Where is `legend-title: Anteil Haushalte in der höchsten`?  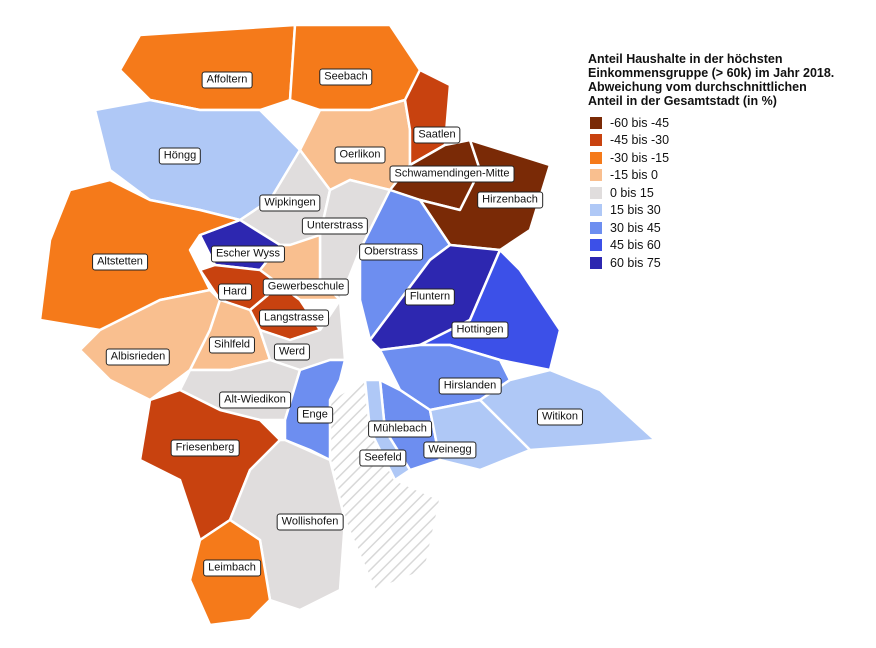 legend-title: Anteil Haushalte in der höchsten is located at coordinates (685, 59).